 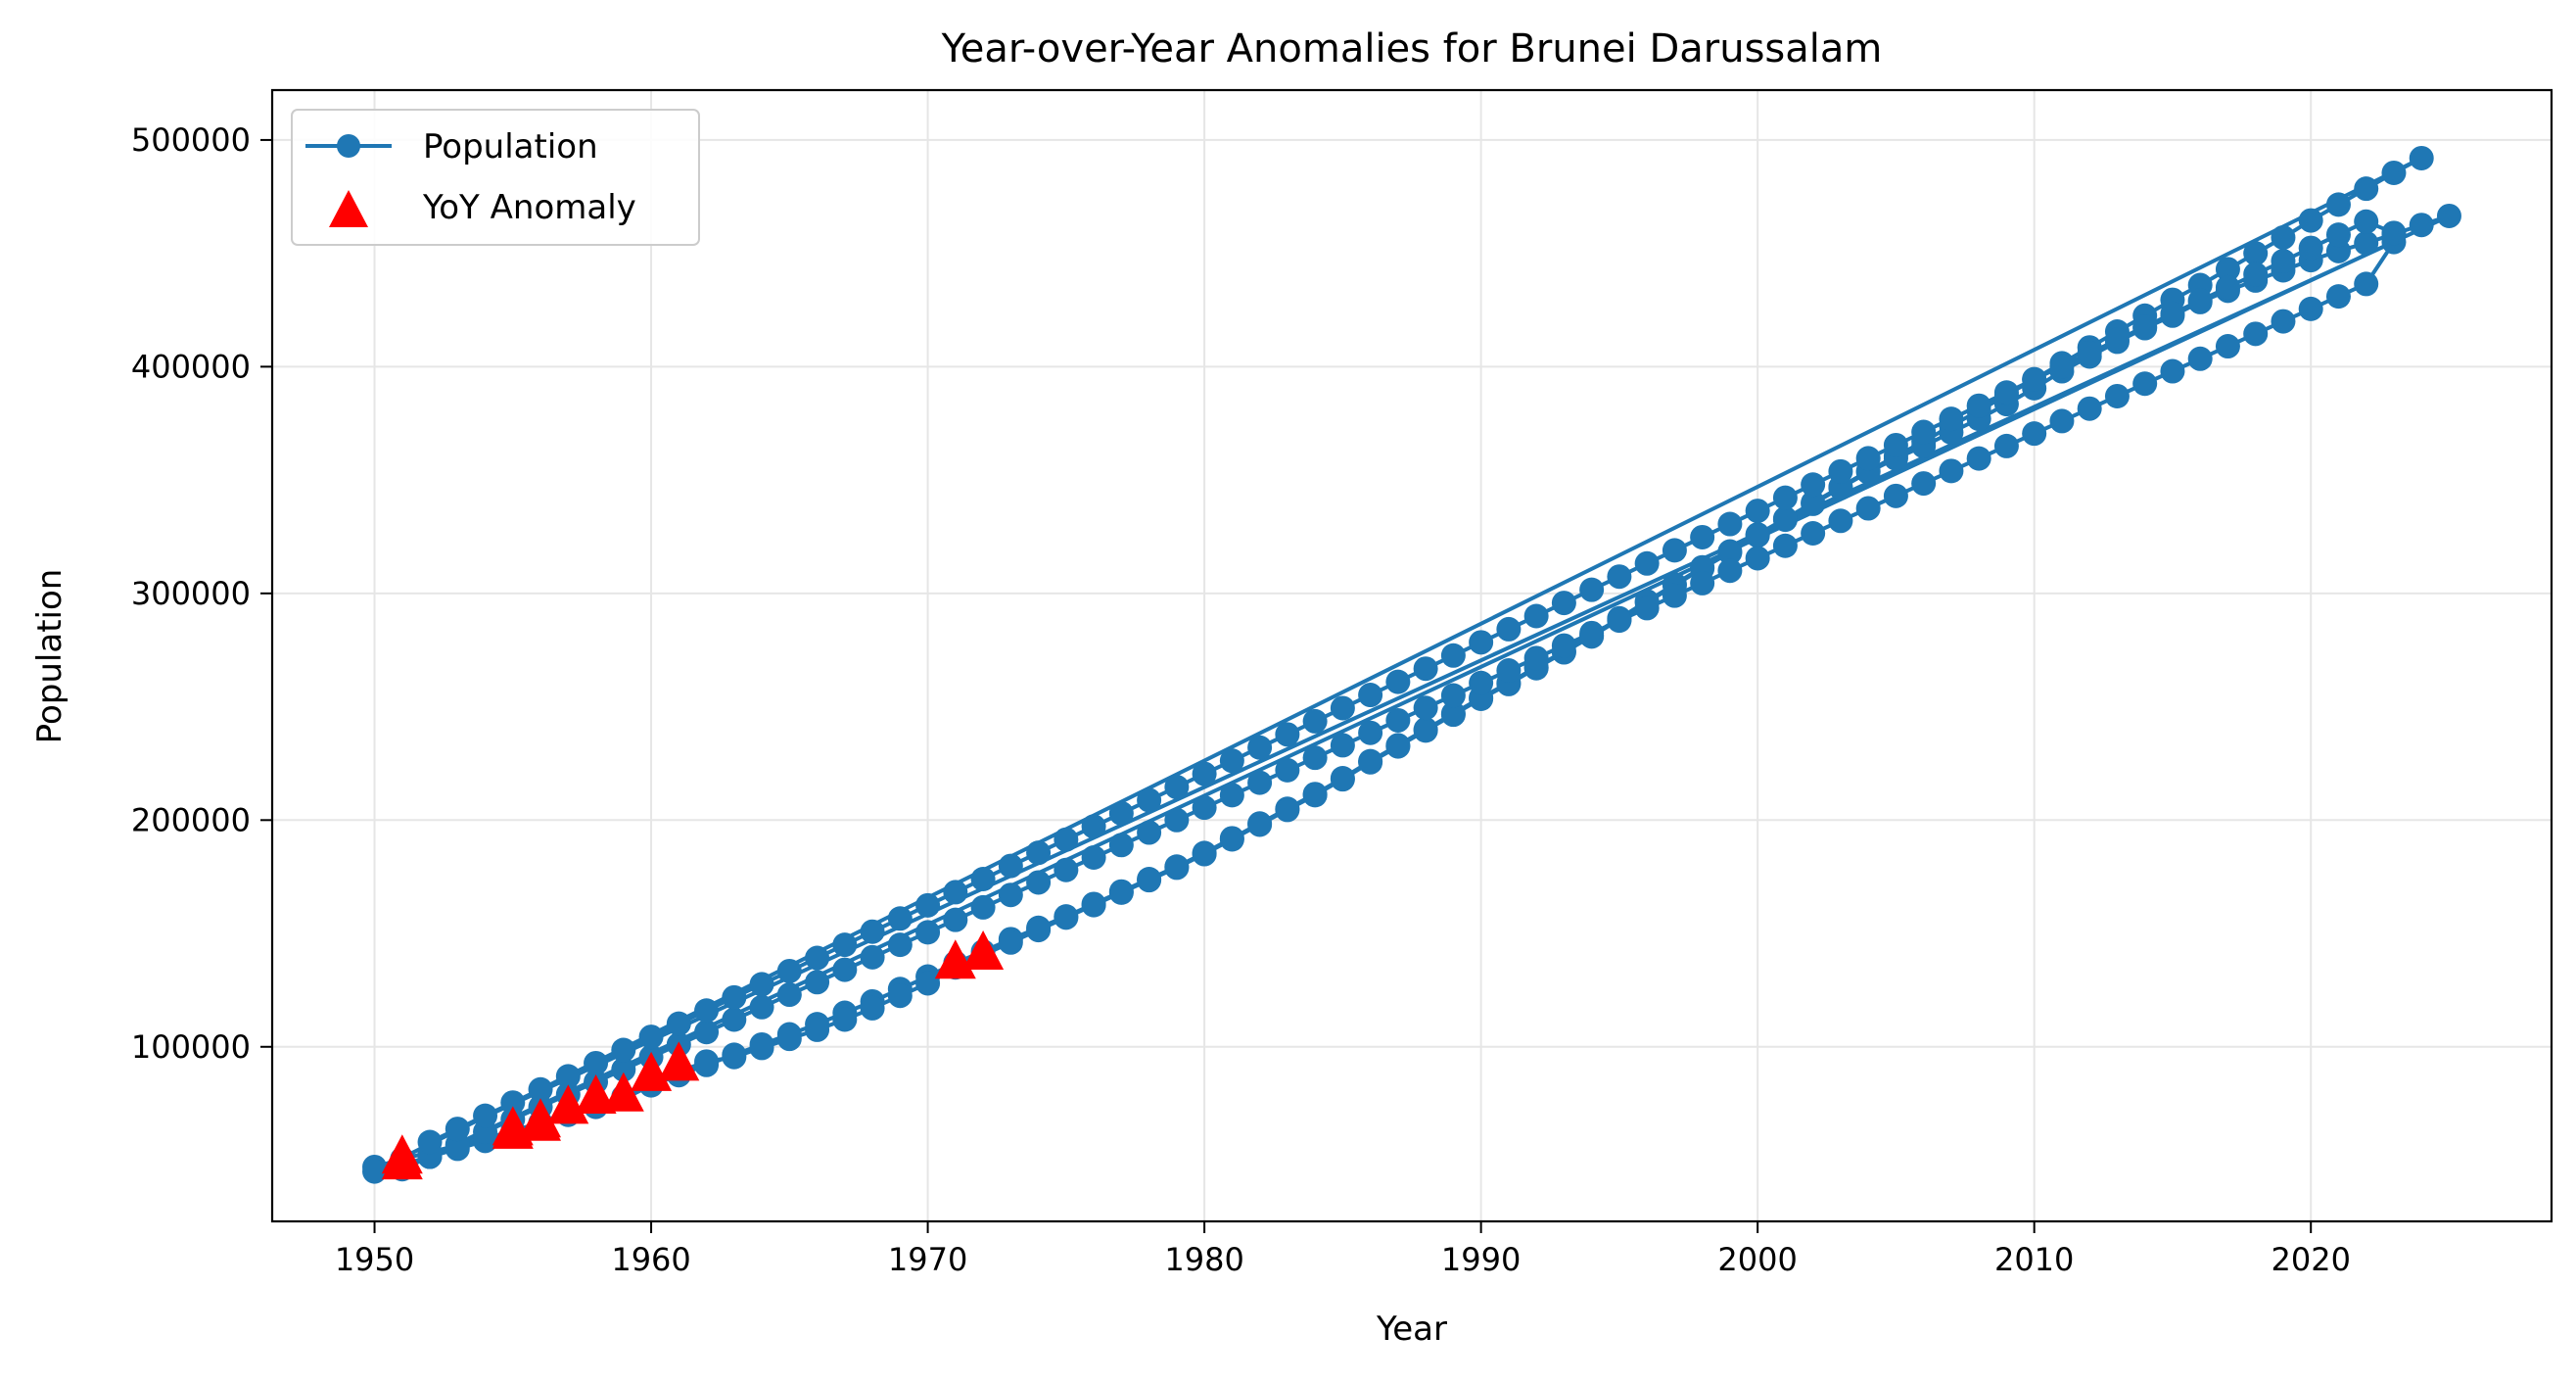 What do you see at coordinates (191, 593) in the screenshot?
I see `y-tick-label: 300000` at bounding box center [191, 593].